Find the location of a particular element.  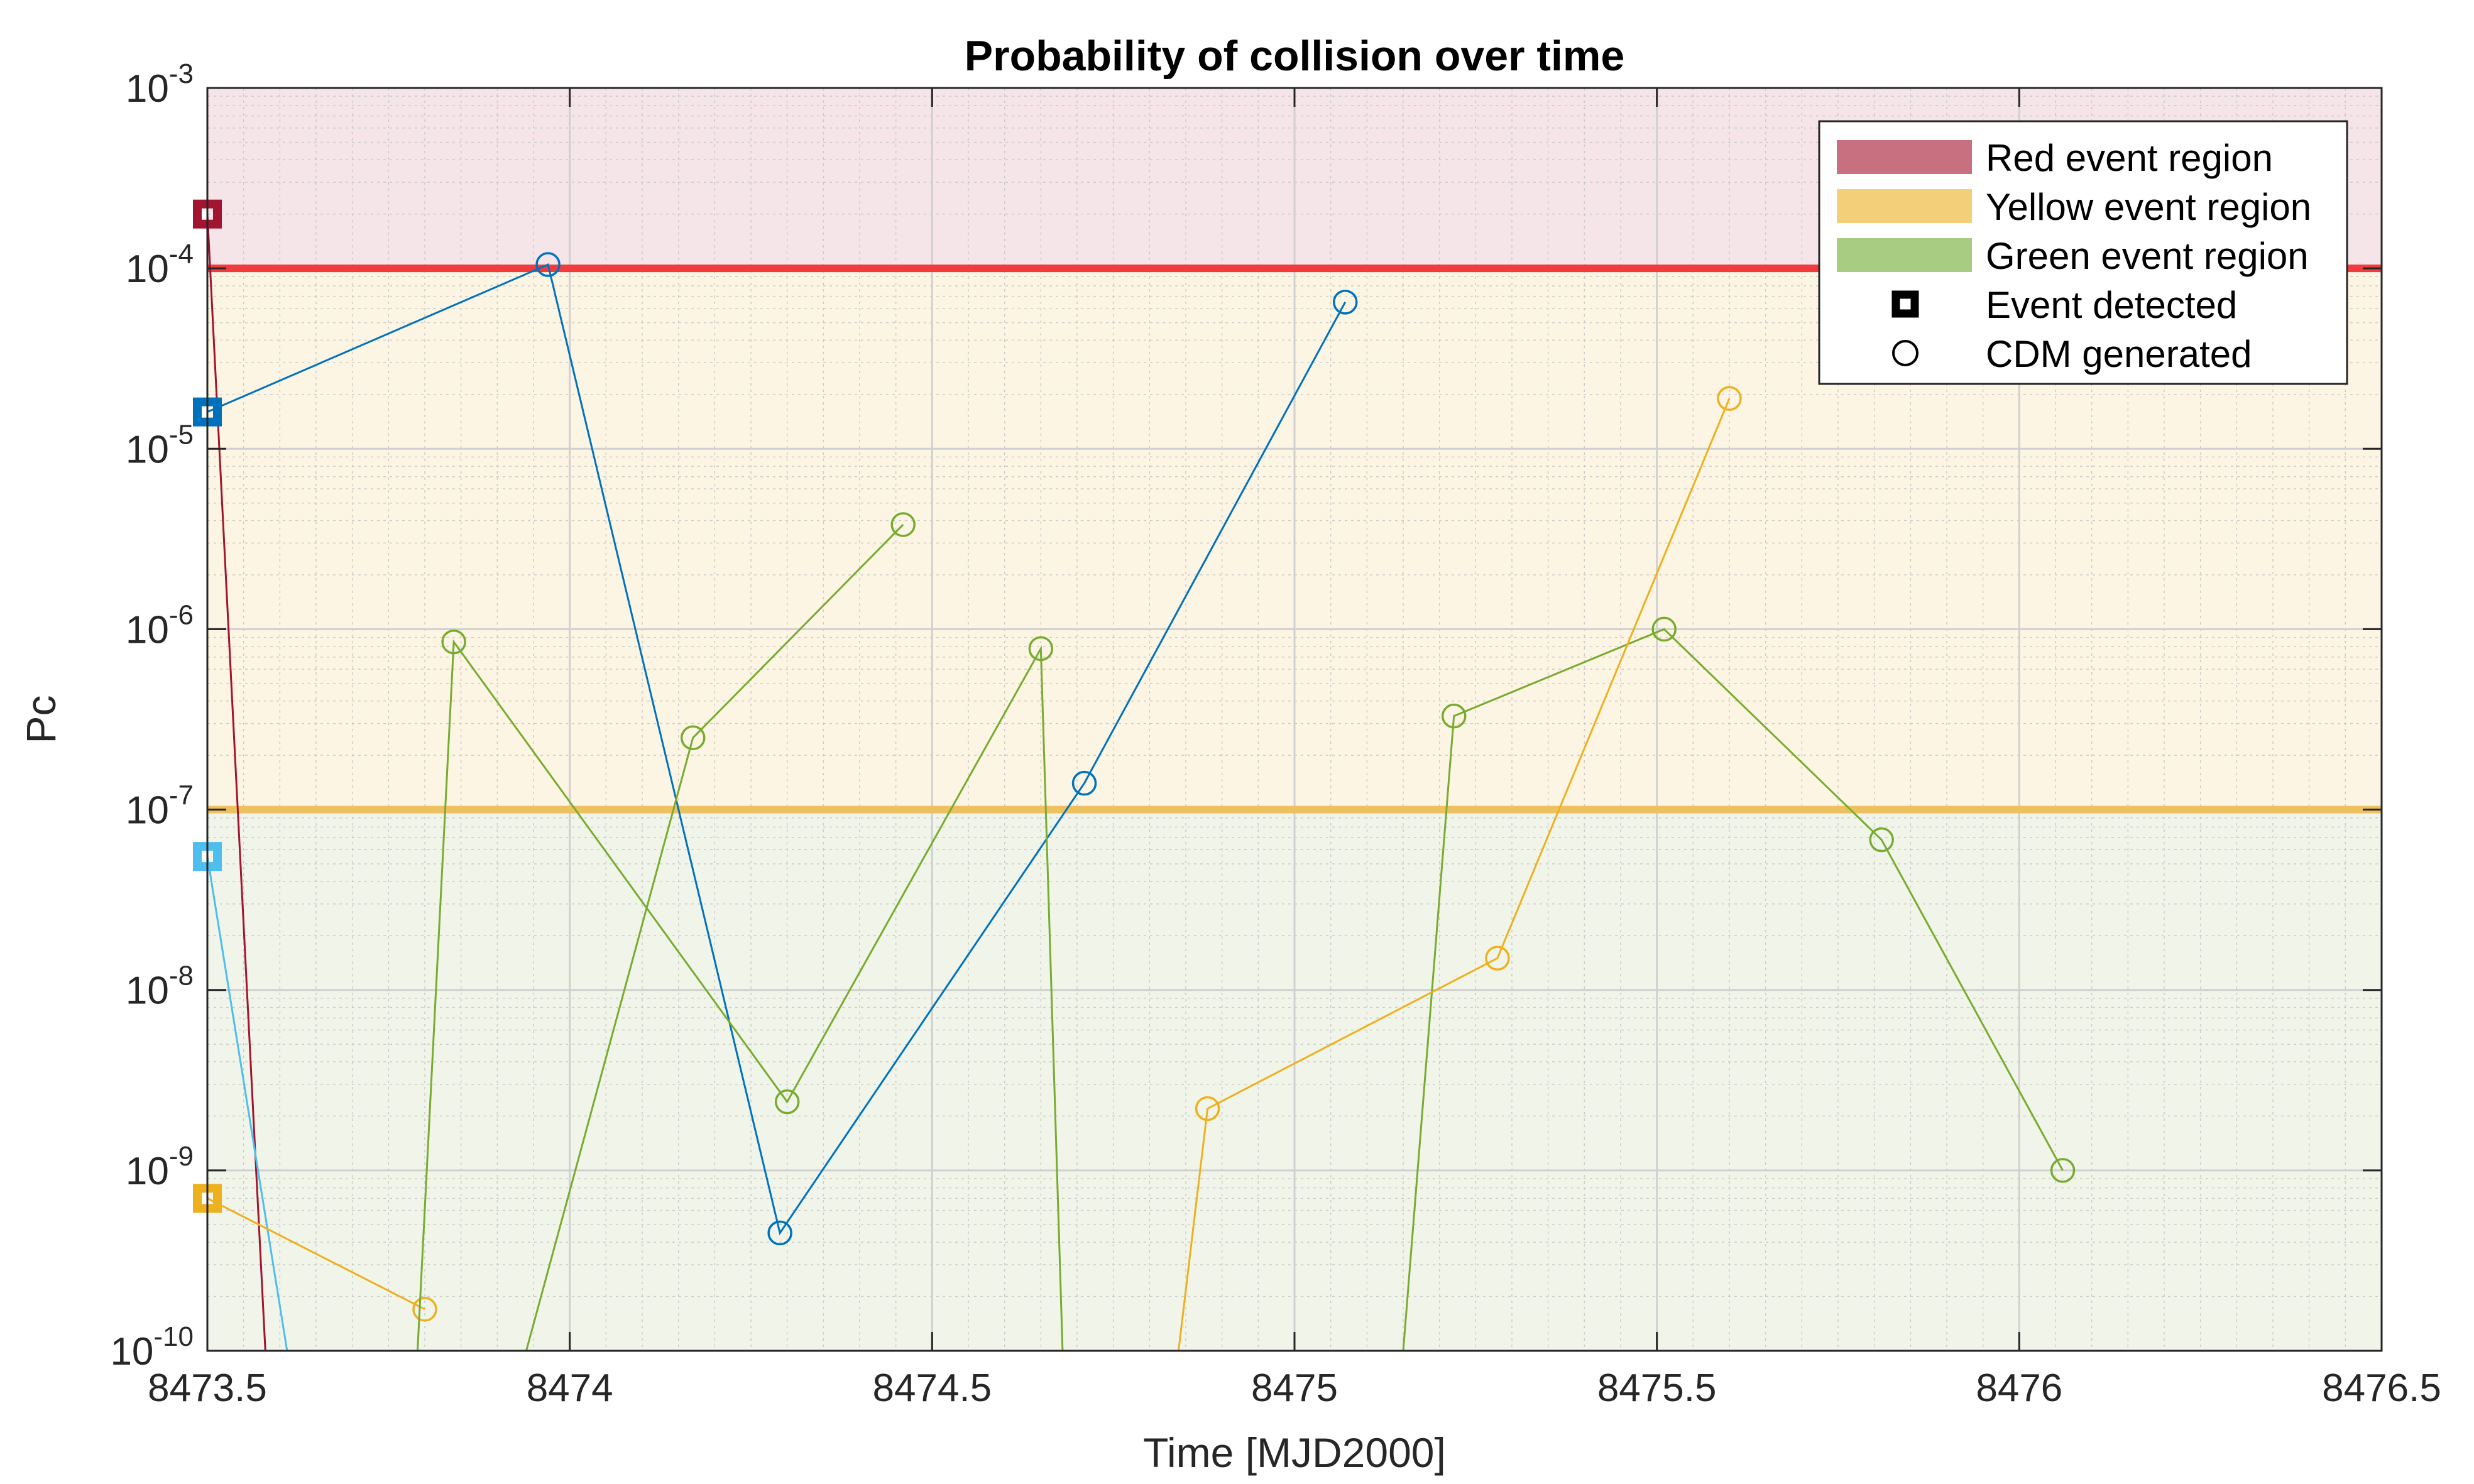

y-tick-exponent: -4 is located at coordinates (181, 254).